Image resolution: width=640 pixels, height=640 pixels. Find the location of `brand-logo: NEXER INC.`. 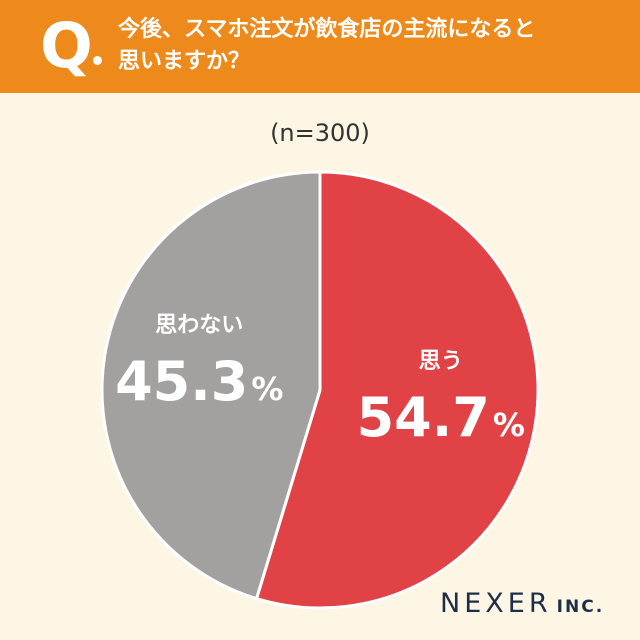

brand-logo: NEXER INC. is located at coordinates (522, 603).